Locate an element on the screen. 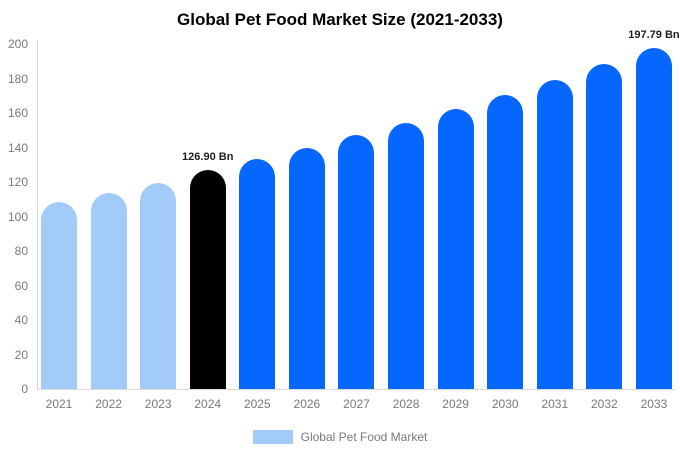  bar-2031 is located at coordinates (554, 234).